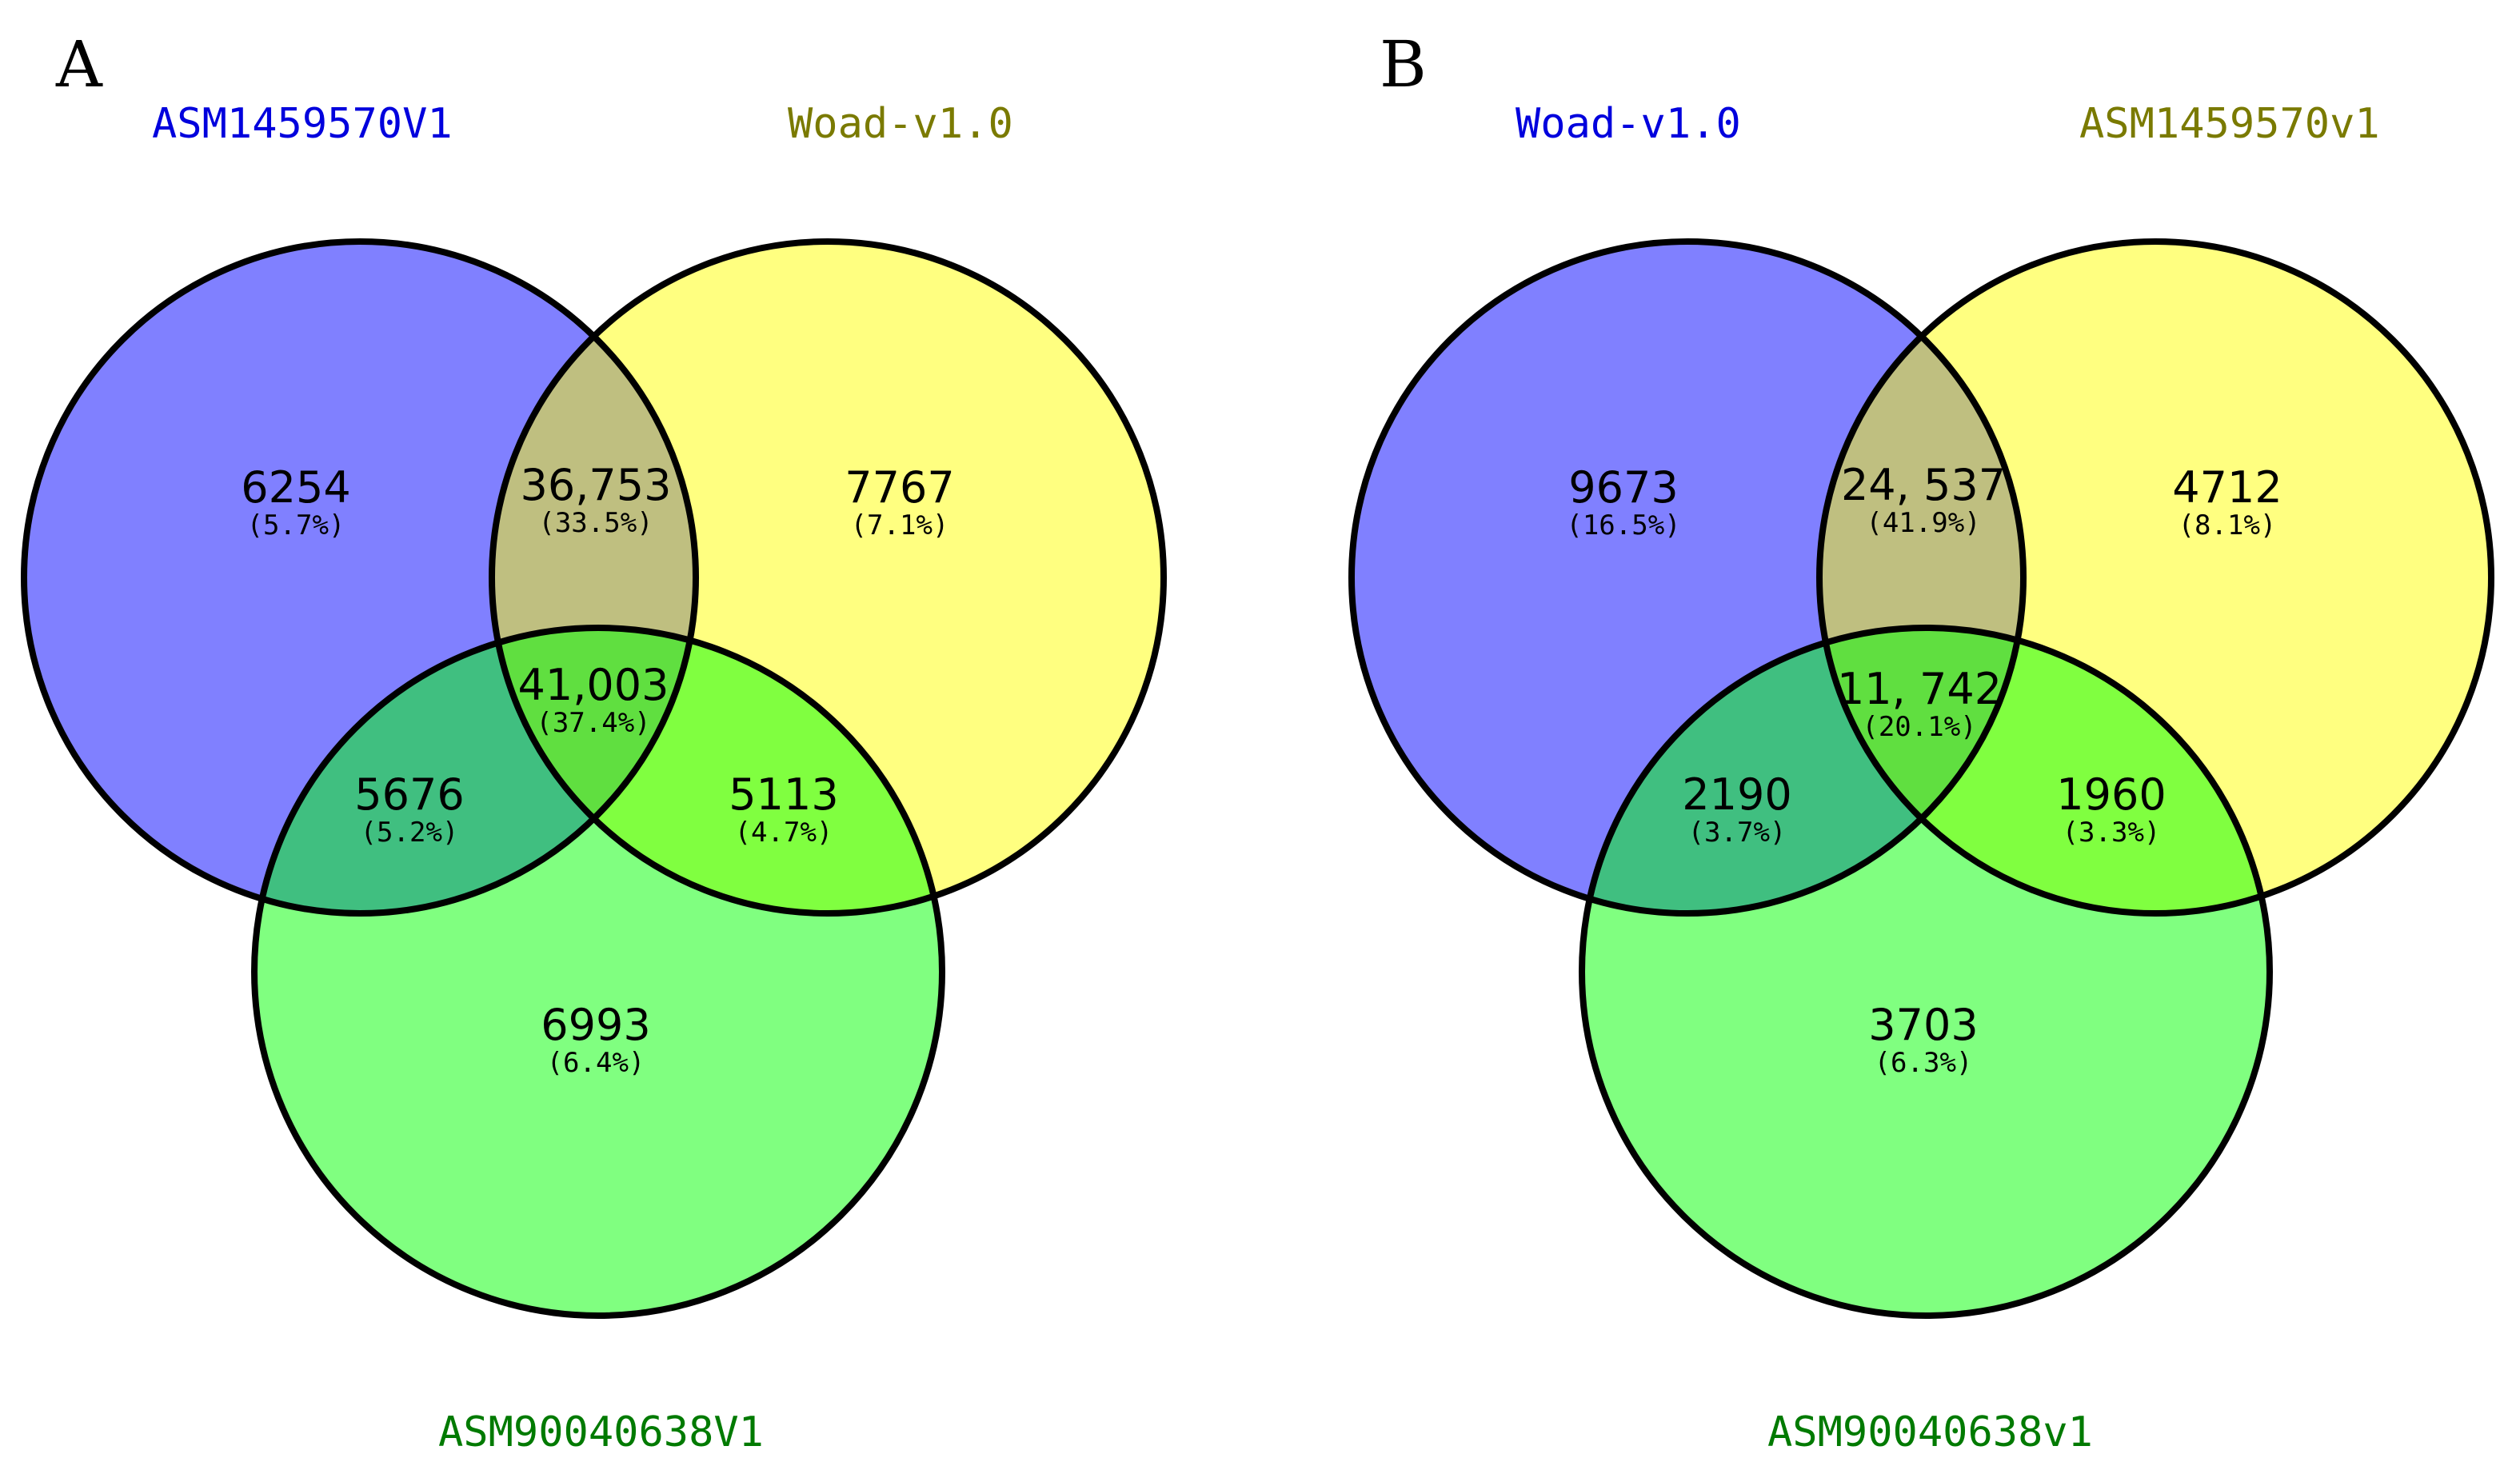  Describe the element at coordinates (784, 833) in the screenshot. I see `region-pct-right-bottom: (4.7%)` at that location.